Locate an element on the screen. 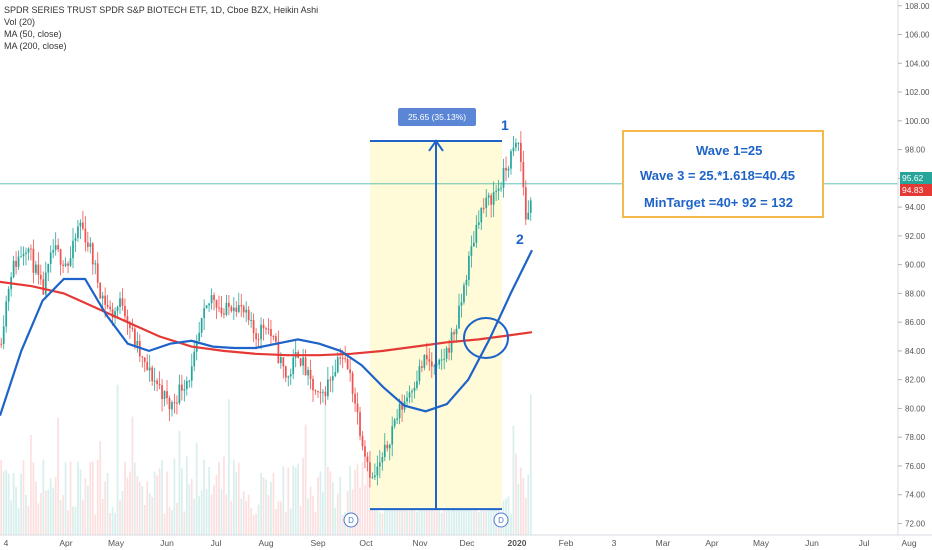 The height and width of the screenshot is (550, 932). y-tick-label: 90.00 is located at coordinates (915, 265).